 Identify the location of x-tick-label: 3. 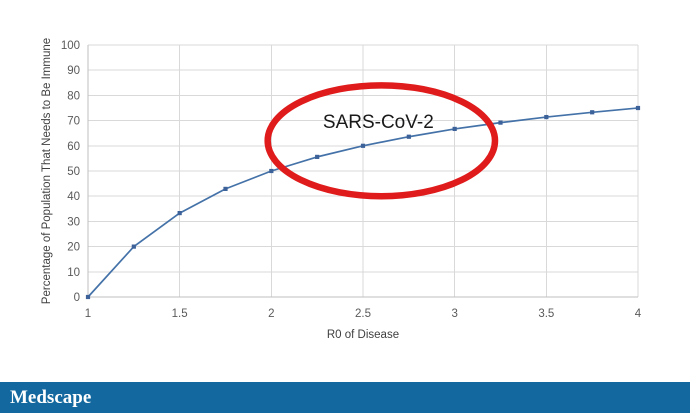
(454, 314).